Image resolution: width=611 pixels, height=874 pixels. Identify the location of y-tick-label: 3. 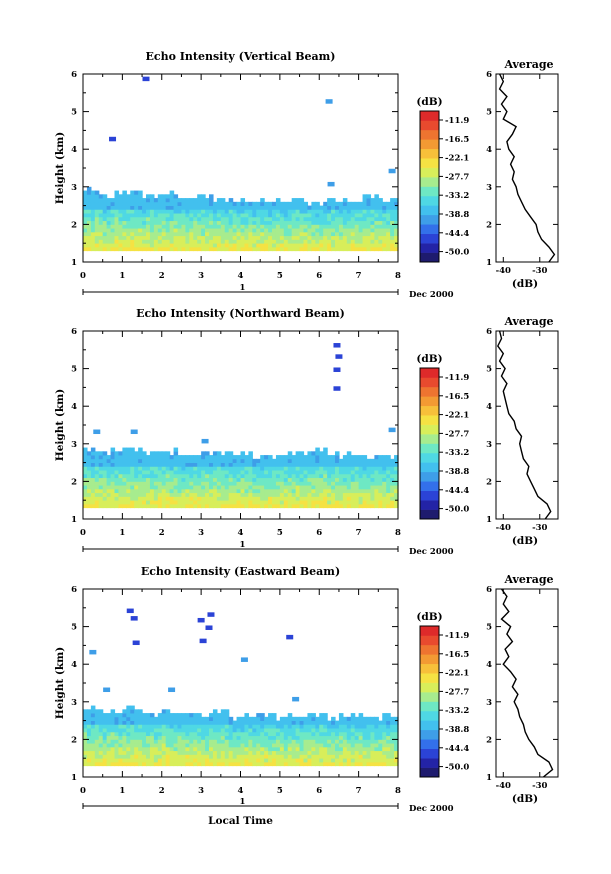
(74, 445).